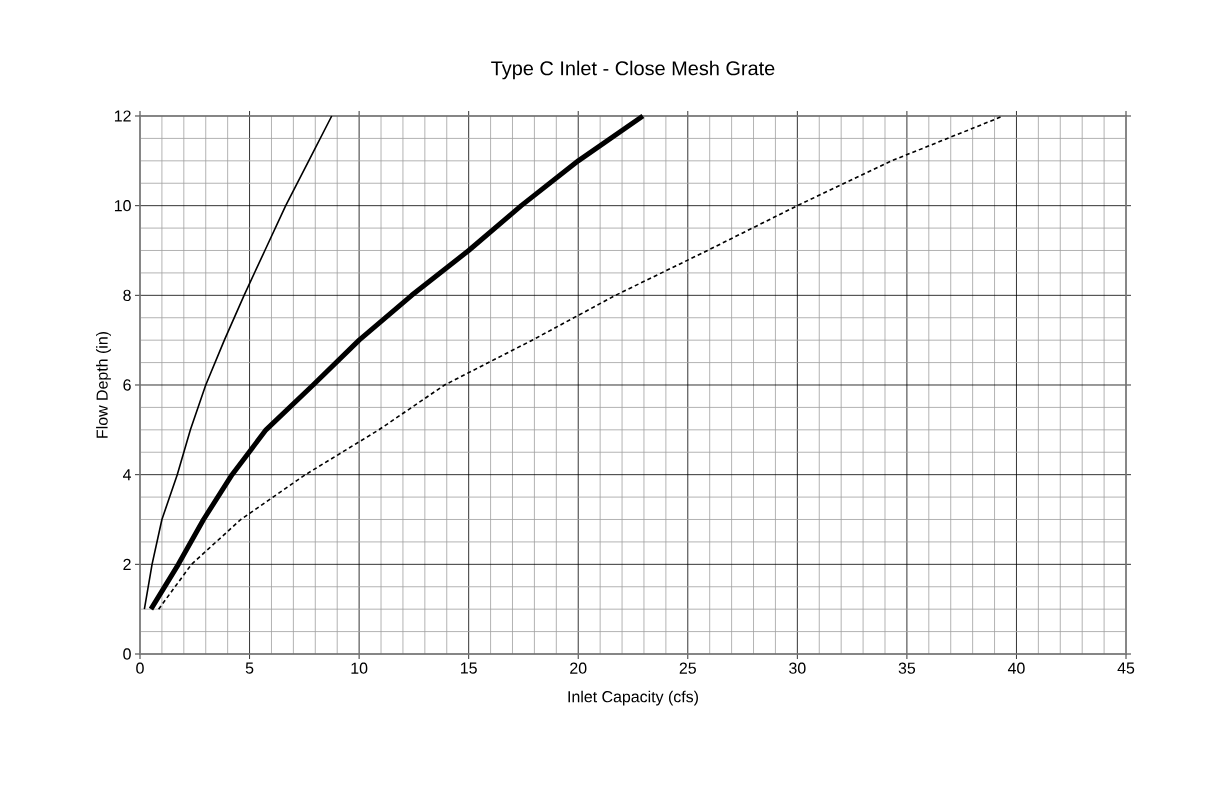 This screenshot has height=788, width=1206. Describe the element at coordinates (1016, 668) in the screenshot. I see `x-tick-label: 40` at that location.